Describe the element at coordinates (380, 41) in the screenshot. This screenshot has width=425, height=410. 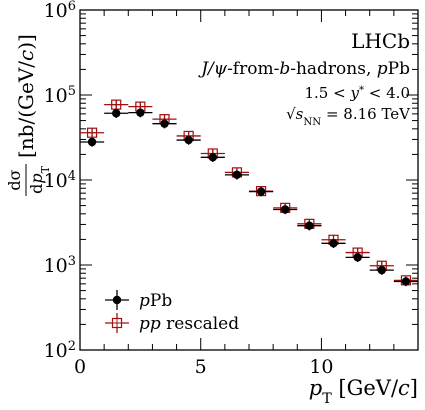
I see `annotation-lhcb: LHCb` at that location.